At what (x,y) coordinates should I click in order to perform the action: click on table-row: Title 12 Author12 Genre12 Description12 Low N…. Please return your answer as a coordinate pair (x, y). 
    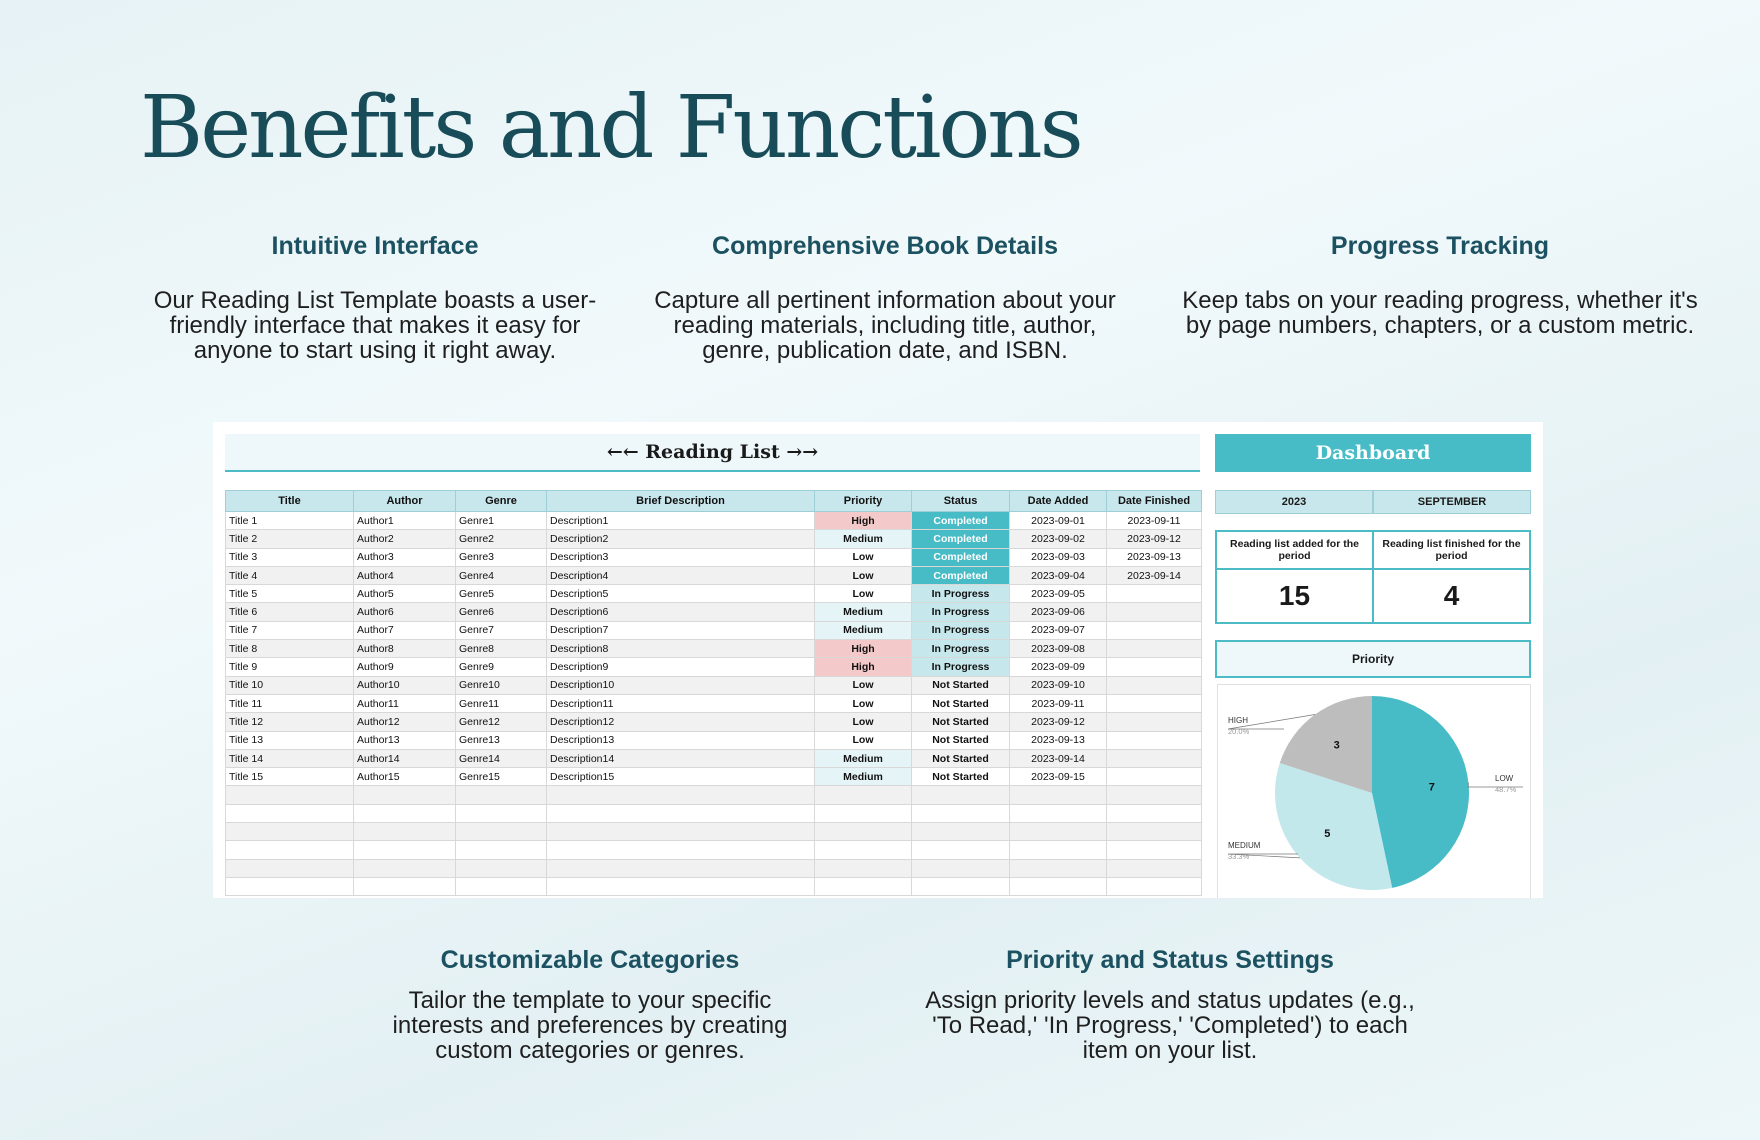
    Looking at the image, I should click on (713, 722).